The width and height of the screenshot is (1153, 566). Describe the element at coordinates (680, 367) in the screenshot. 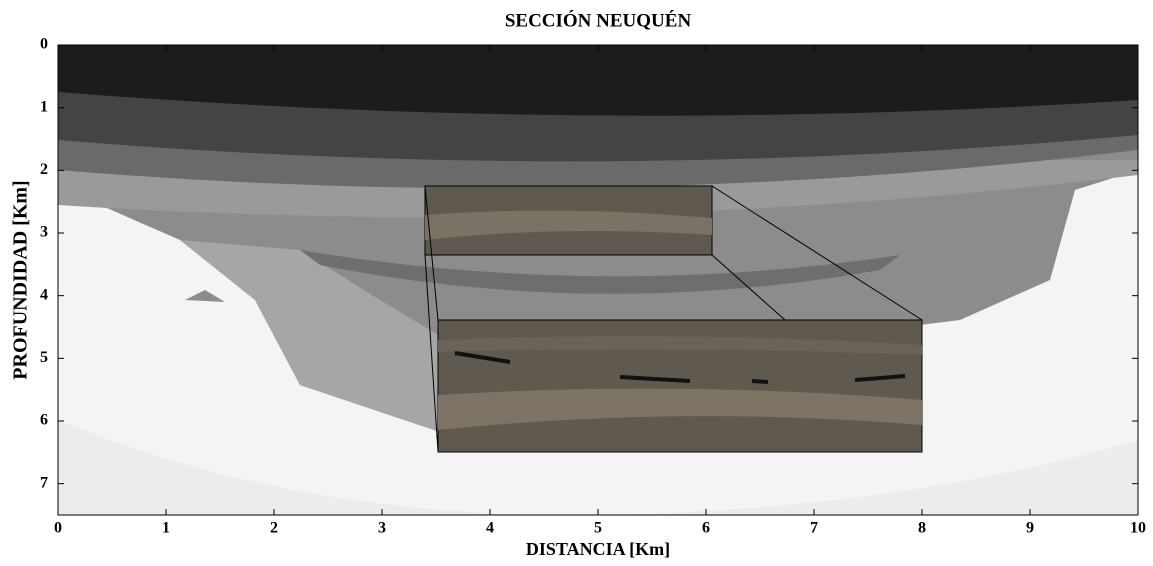

I see `reflector` at that location.